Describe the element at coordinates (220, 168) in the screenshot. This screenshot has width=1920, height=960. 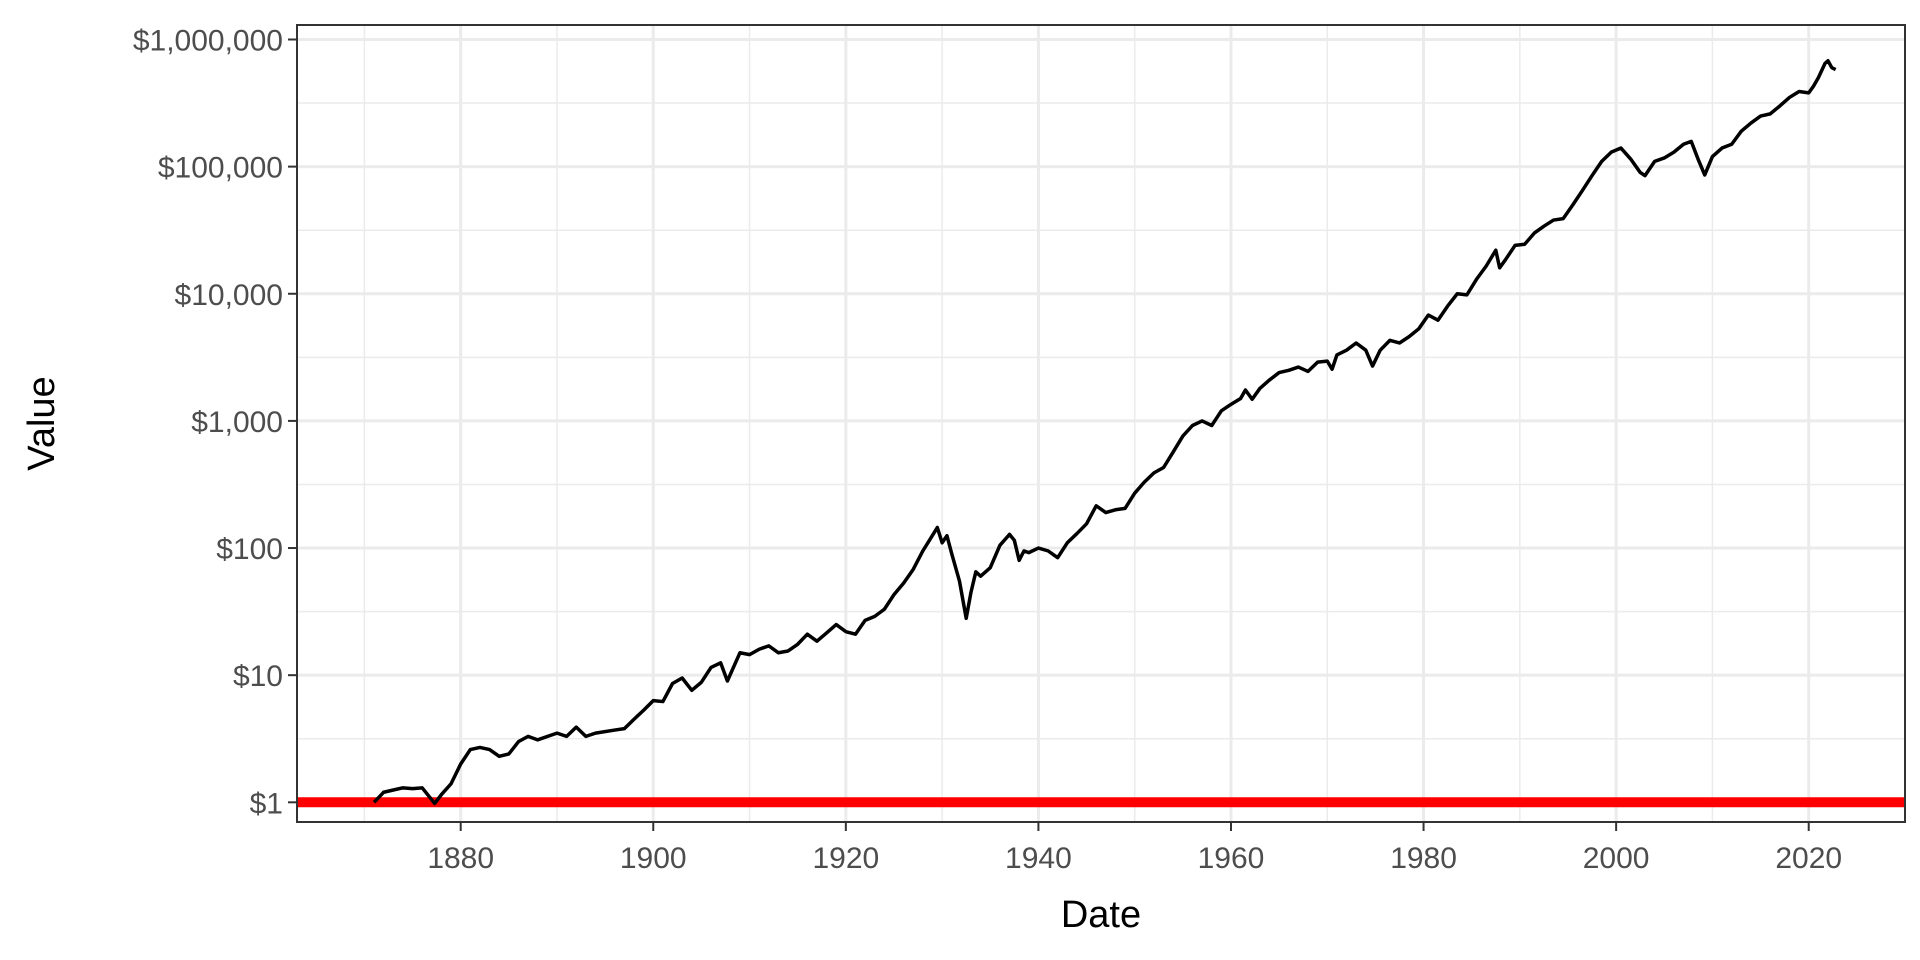
I see `y-tick-label: $100,000` at that location.